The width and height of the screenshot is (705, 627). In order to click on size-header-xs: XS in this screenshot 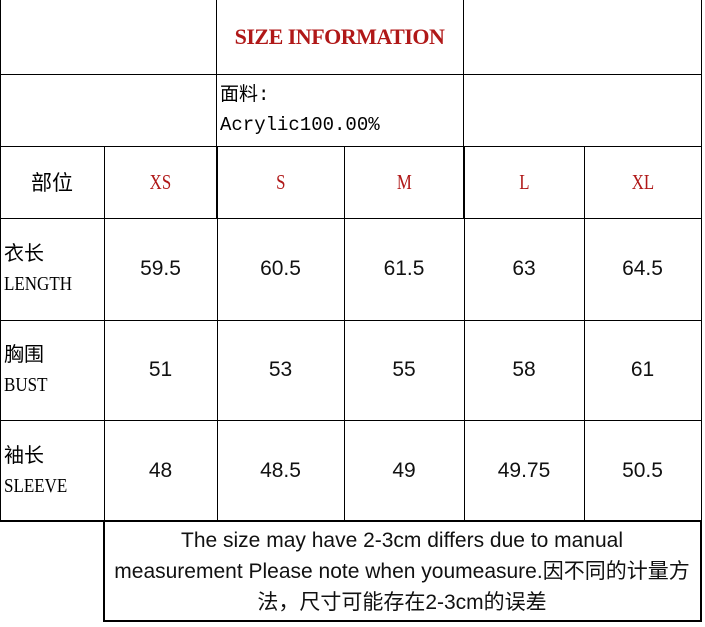, I will do `click(160, 182)`.